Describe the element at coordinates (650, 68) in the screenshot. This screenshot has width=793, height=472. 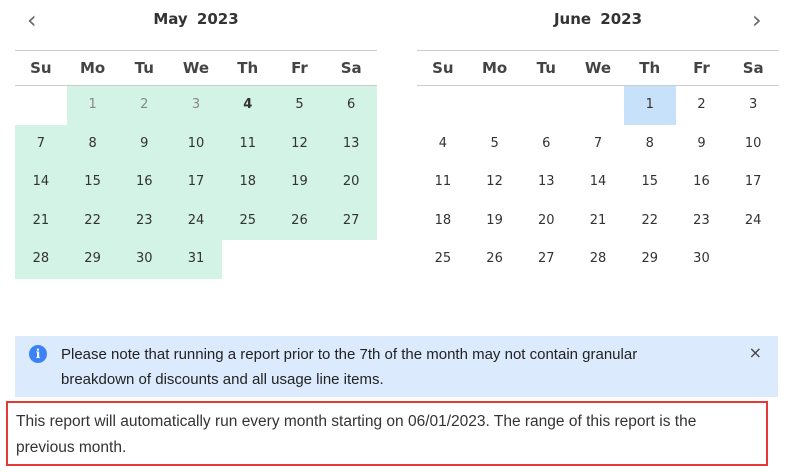
I see `weekday-th: Th` at that location.